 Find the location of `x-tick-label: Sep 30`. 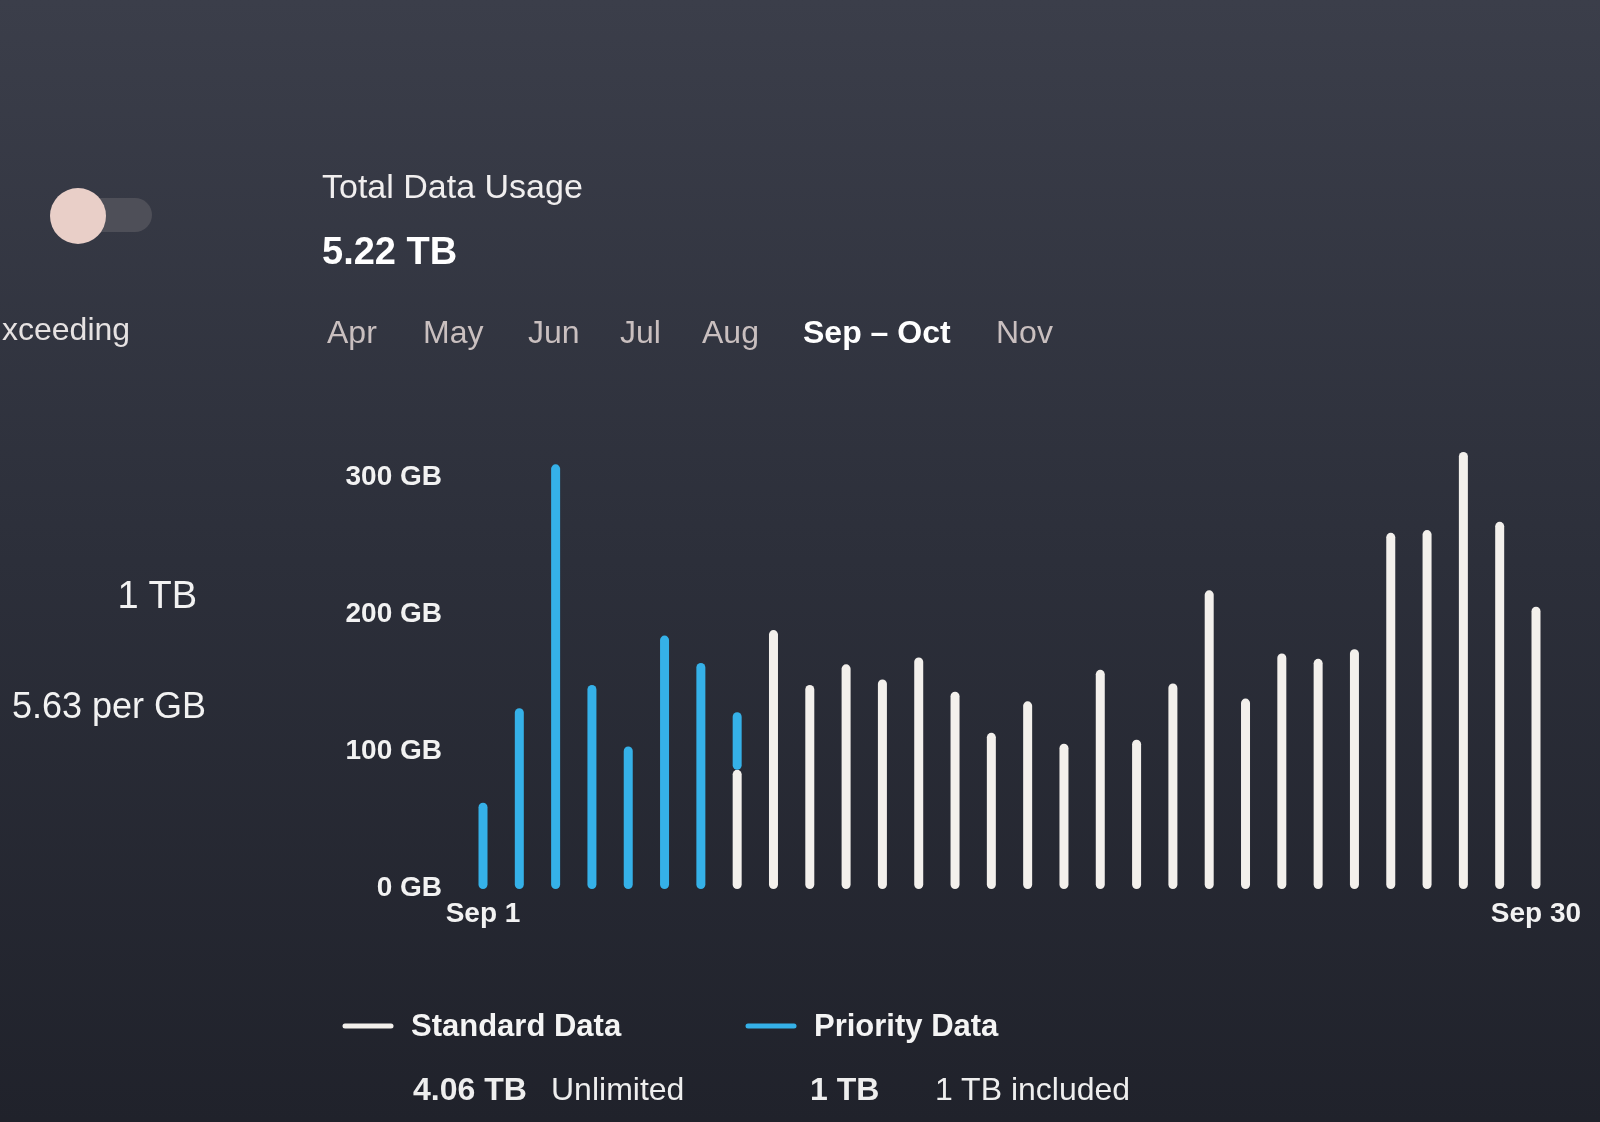

x-tick-label: Sep 30 is located at coordinates (1536, 912).